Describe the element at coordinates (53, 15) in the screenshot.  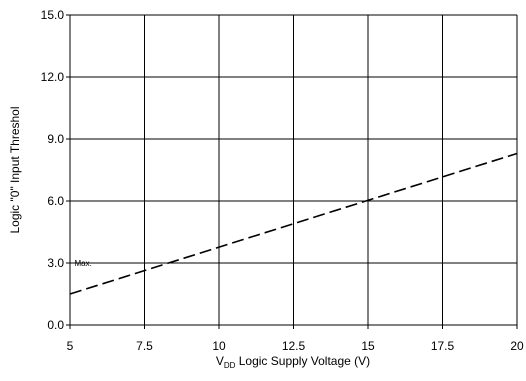
I see `y-tick-label: 15.0` at that location.